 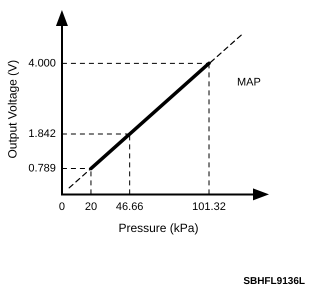 I want to click on x-tick-label: 20, so click(x=91, y=207).